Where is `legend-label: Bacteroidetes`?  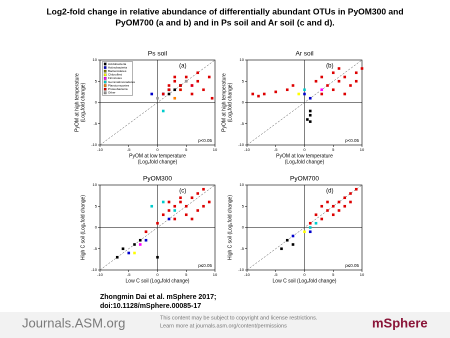 legend-label: Bacteroidetes is located at coordinates (117, 71).